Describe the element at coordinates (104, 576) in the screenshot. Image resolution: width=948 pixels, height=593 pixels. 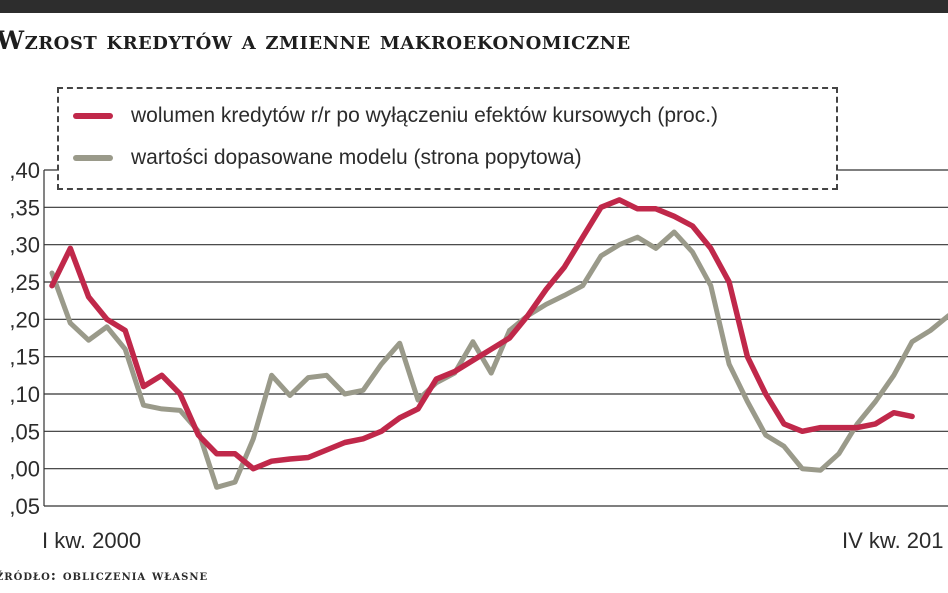
I see `source-note: źródło: obliczenia własne` at that location.